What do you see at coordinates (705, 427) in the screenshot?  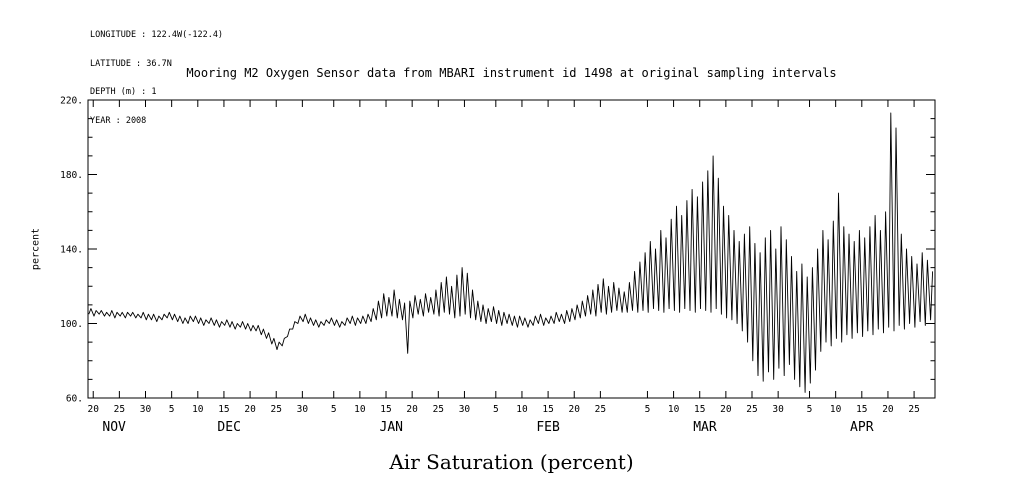 I see `x-month-label: MAR` at bounding box center [705, 427].